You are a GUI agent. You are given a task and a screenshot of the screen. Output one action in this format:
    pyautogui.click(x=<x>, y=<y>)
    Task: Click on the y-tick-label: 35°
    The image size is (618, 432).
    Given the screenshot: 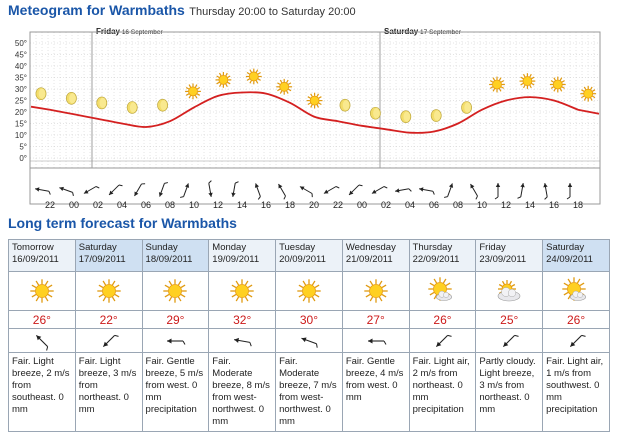 What is the action you would take?
    pyautogui.click(x=21, y=78)
    